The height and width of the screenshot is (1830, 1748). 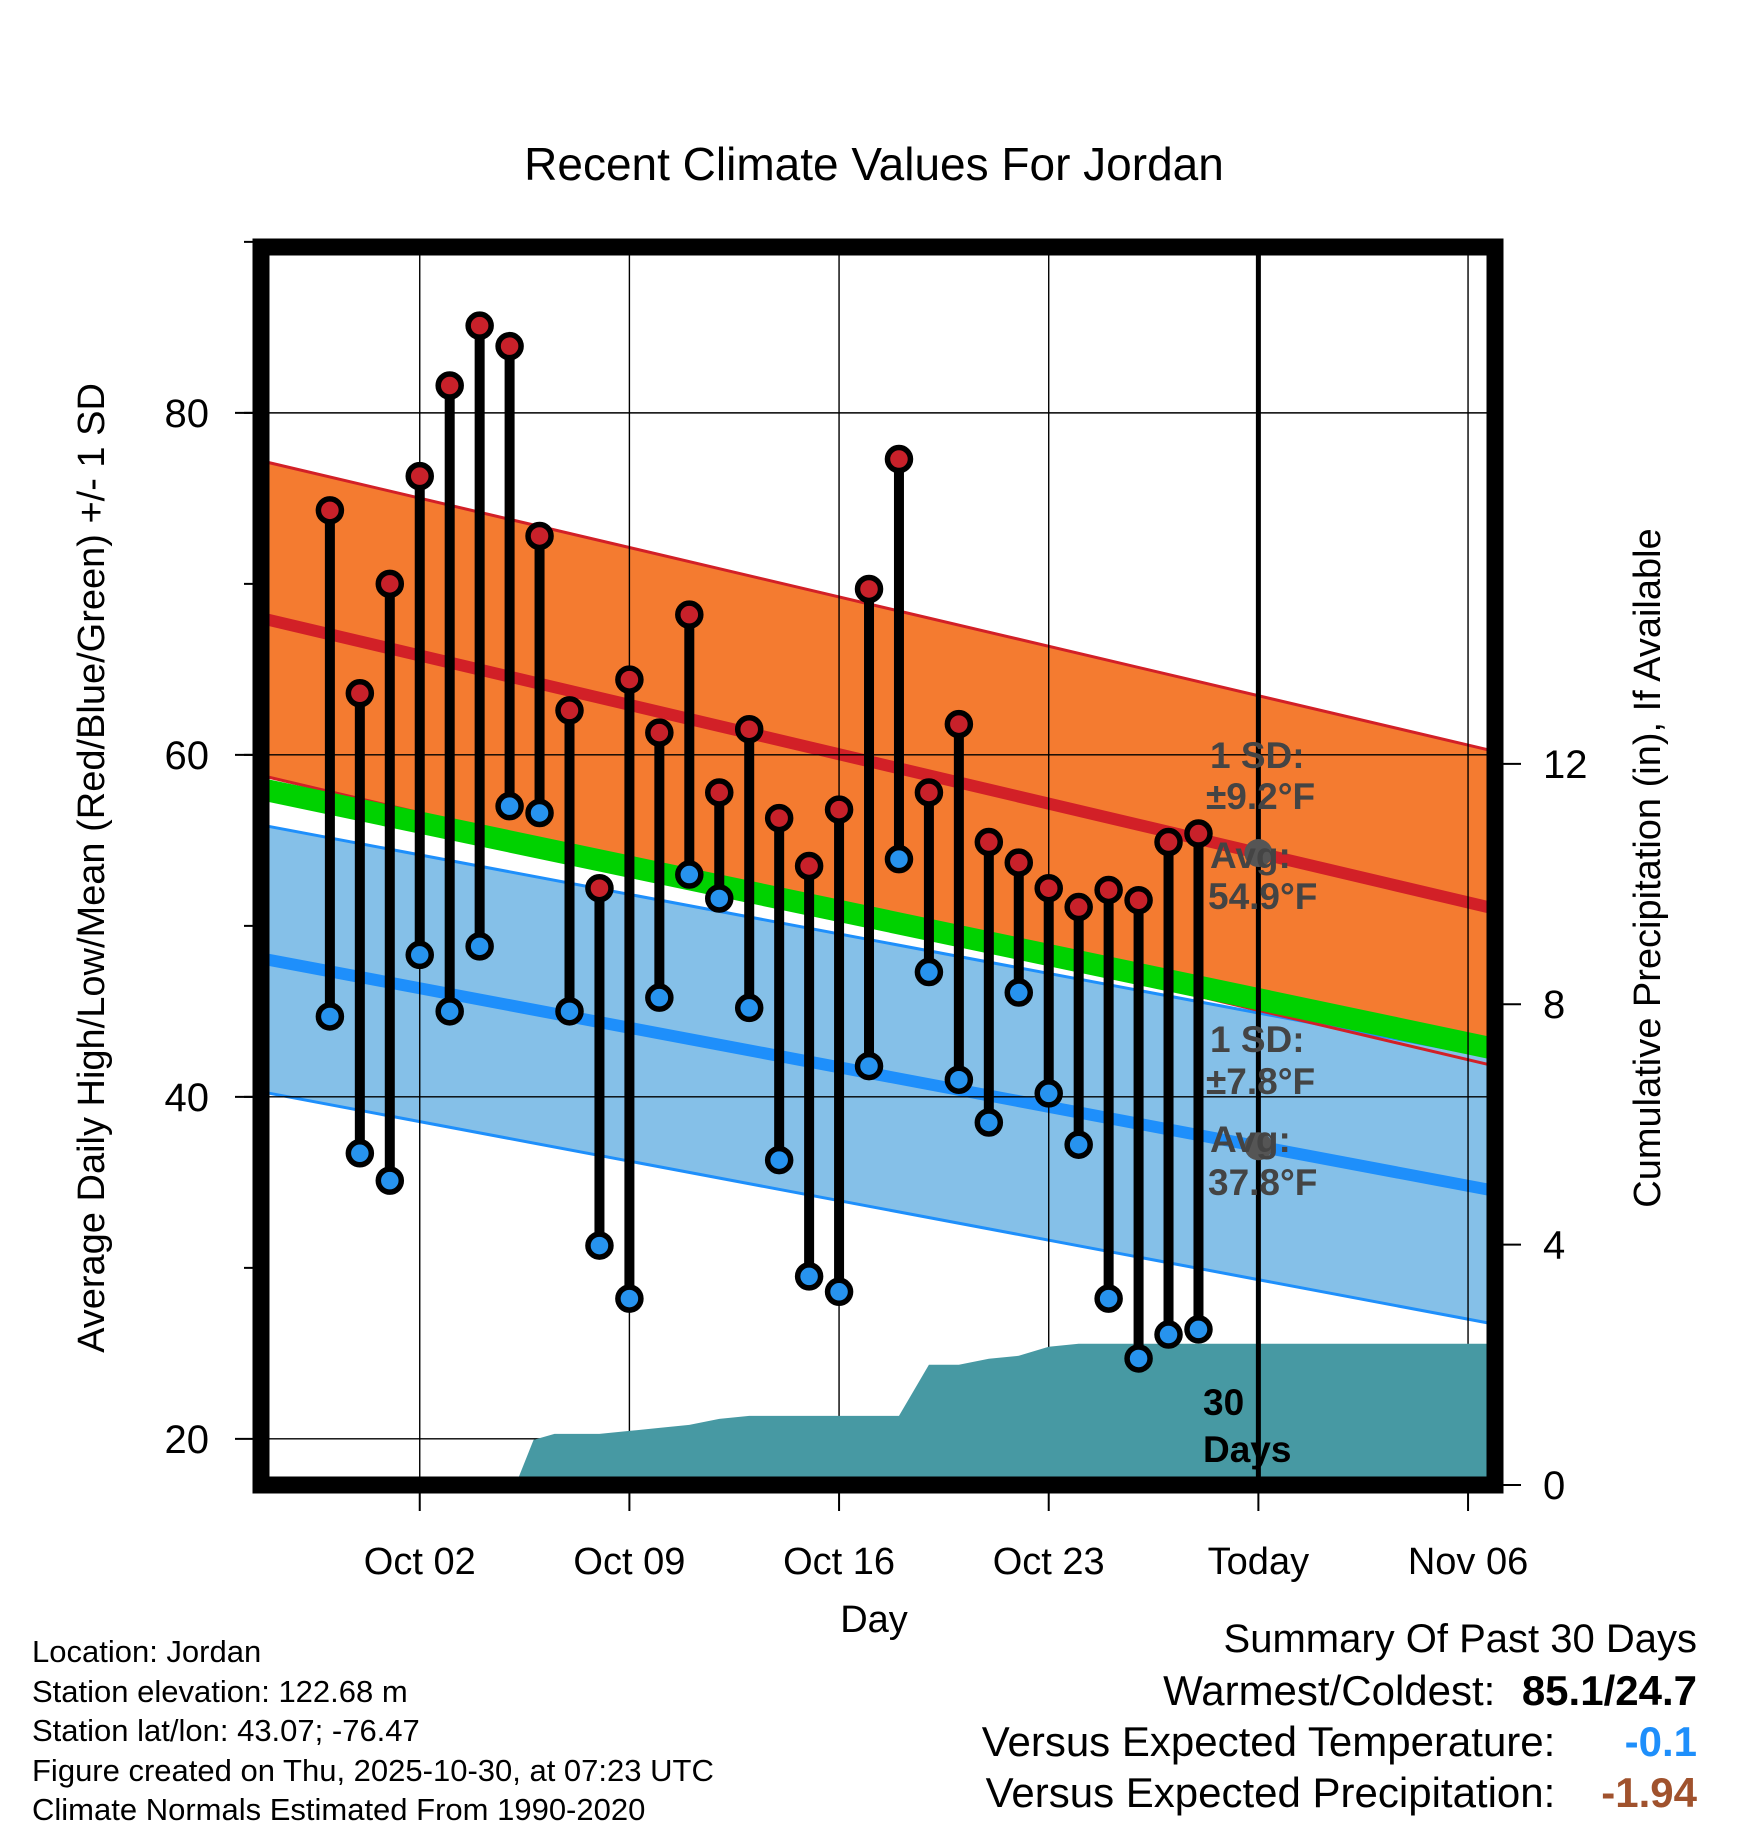 What do you see at coordinates (1609, 1690) in the screenshot?
I see `warm-cold-value: 85.1/24.7` at bounding box center [1609, 1690].